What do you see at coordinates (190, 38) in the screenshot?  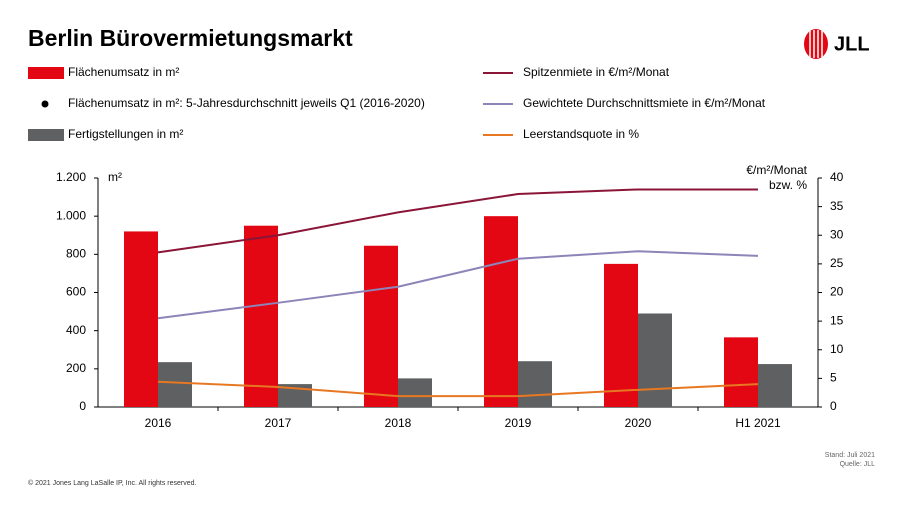 I see `chart-title: Berlin Bürovermietungsmarkt` at bounding box center [190, 38].